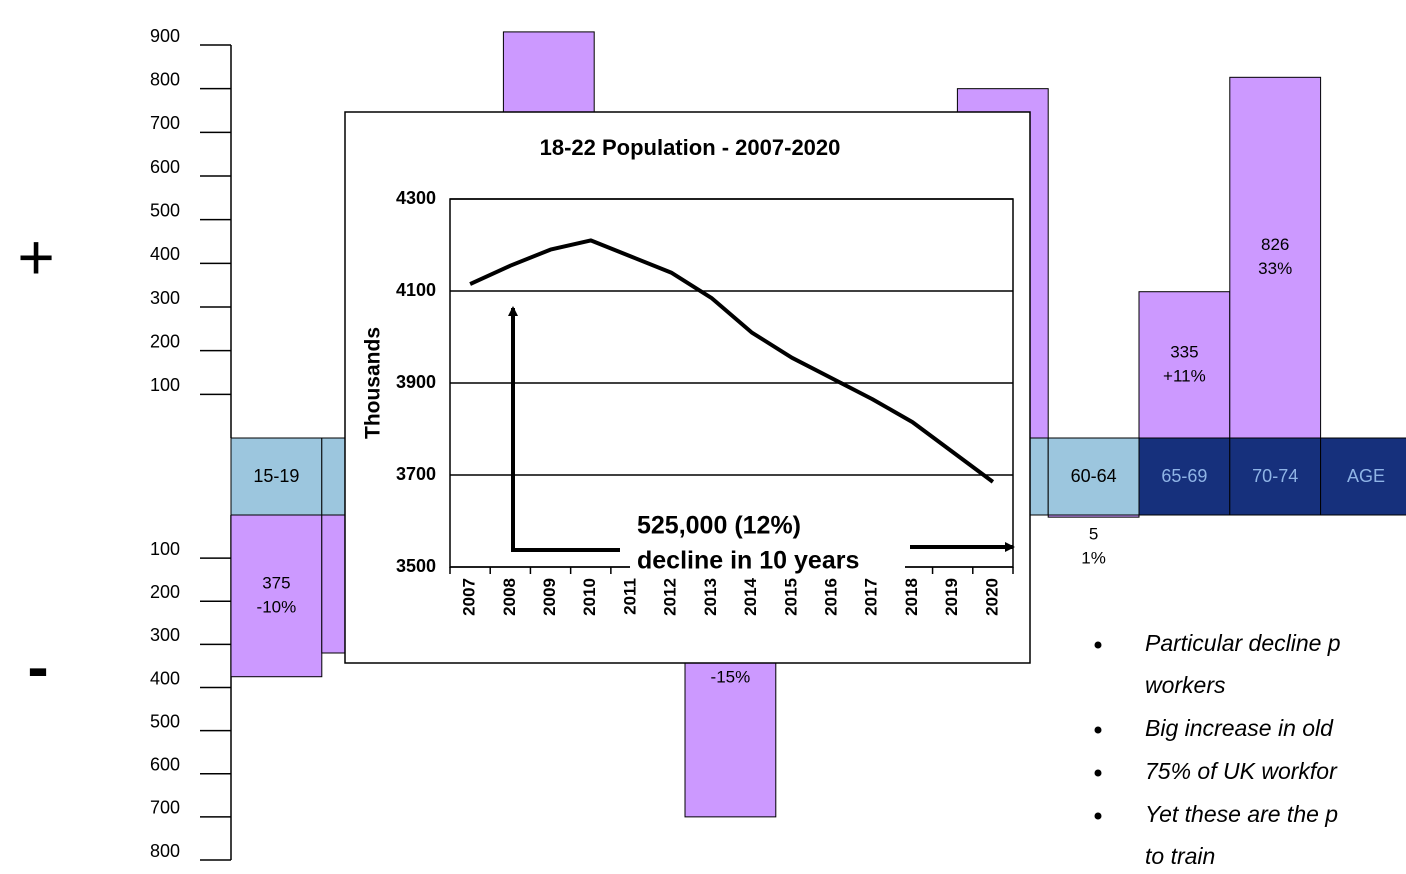  I want to click on bullet-text: to train, so click(1180, 856).